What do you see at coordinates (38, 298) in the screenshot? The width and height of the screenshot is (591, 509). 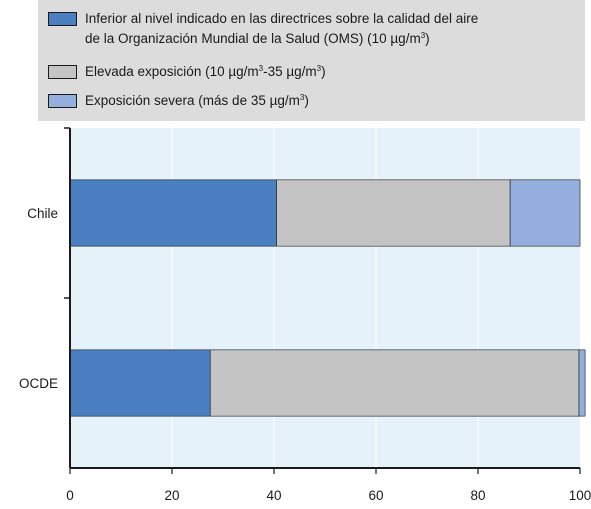 I see `category-labels: Chile OCDE` at bounding box center [38, 298].